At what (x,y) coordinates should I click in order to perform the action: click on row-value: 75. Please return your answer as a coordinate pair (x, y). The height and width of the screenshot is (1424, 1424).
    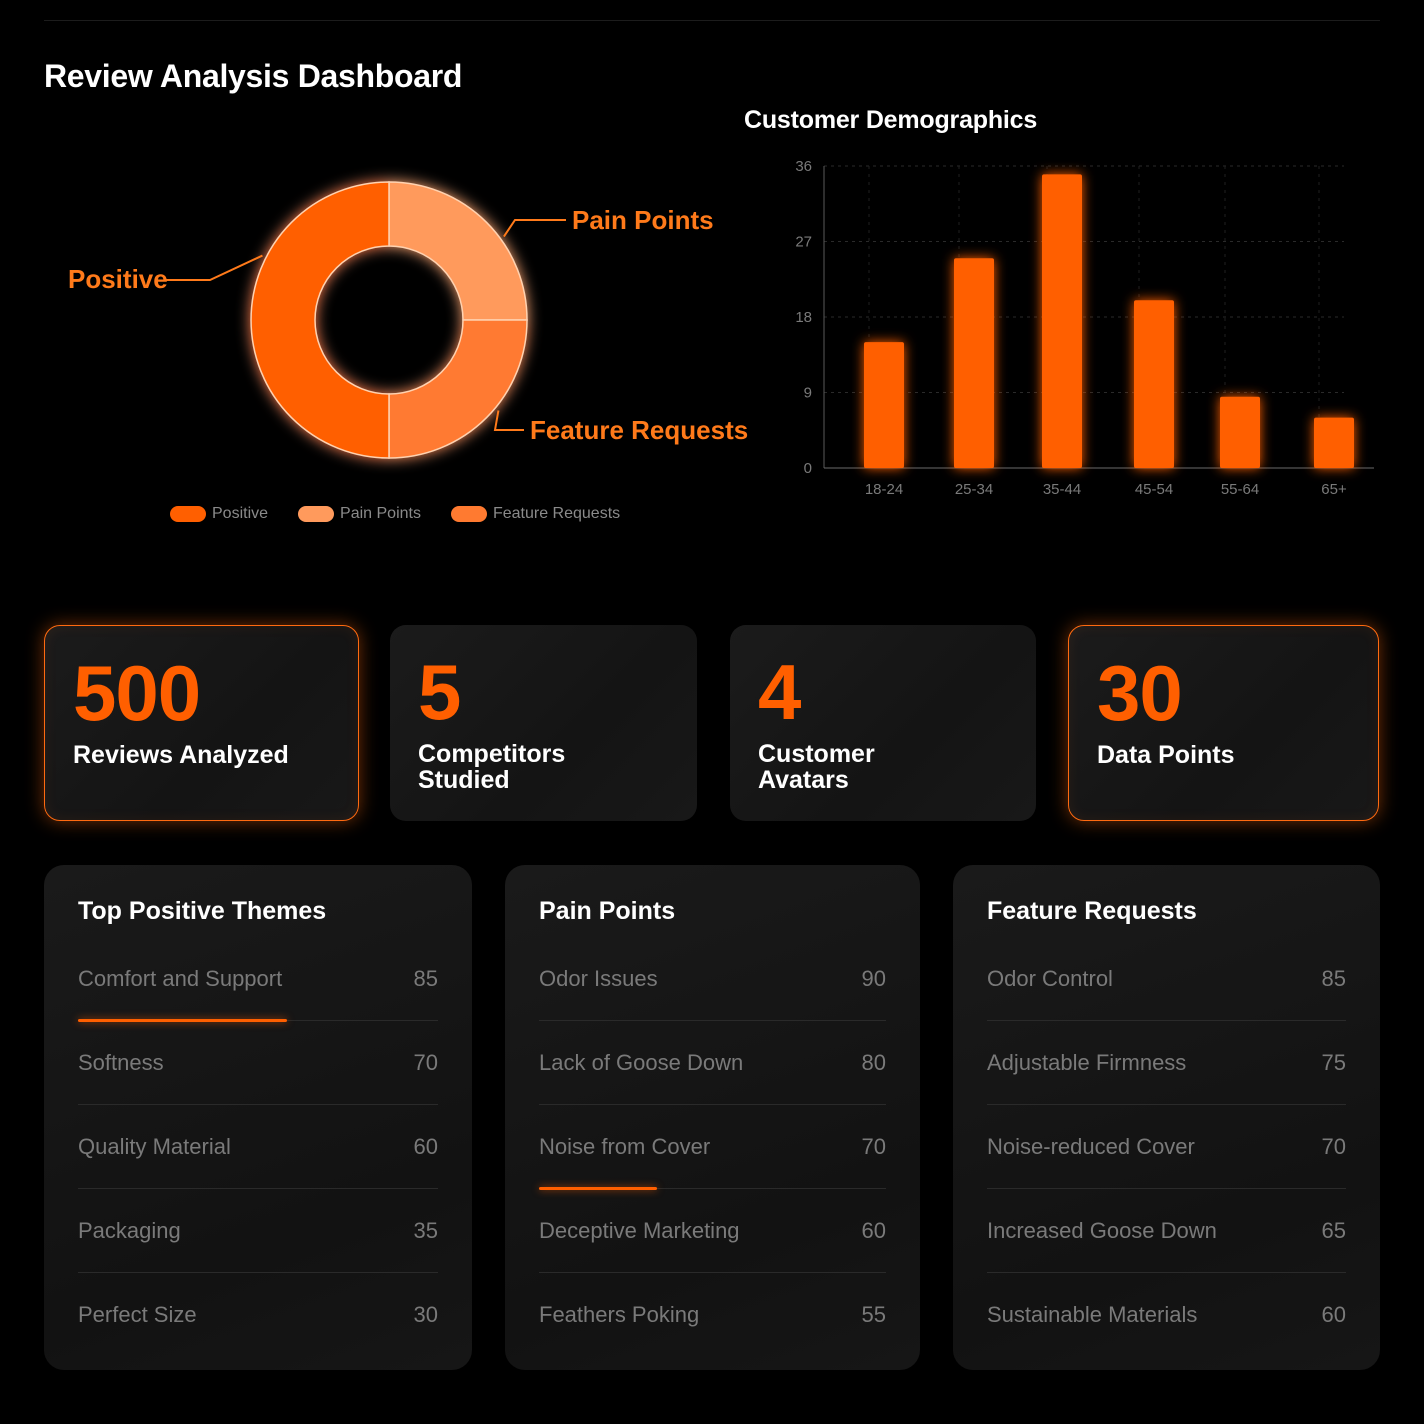
    Looking at the image, I should click on (1333, 1062).